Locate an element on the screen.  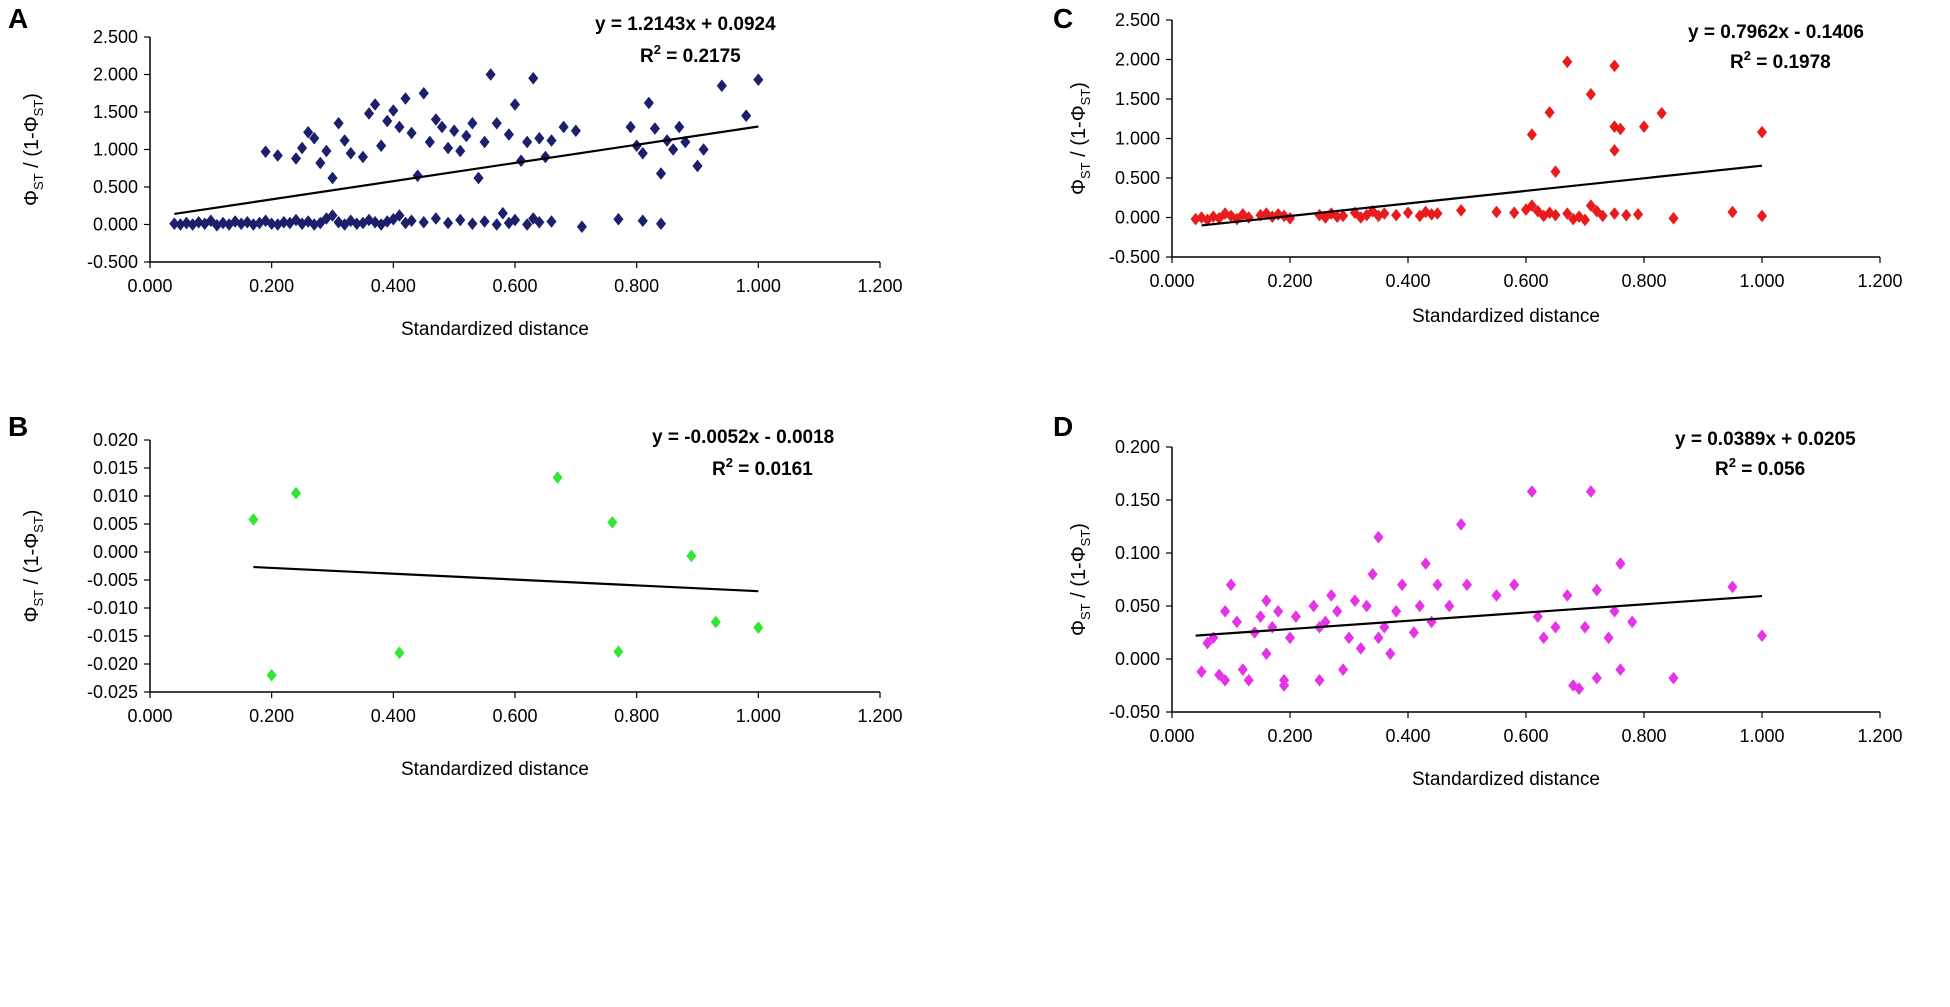
y-tick-label: 0.050 is located at coordinates (1137, 606).